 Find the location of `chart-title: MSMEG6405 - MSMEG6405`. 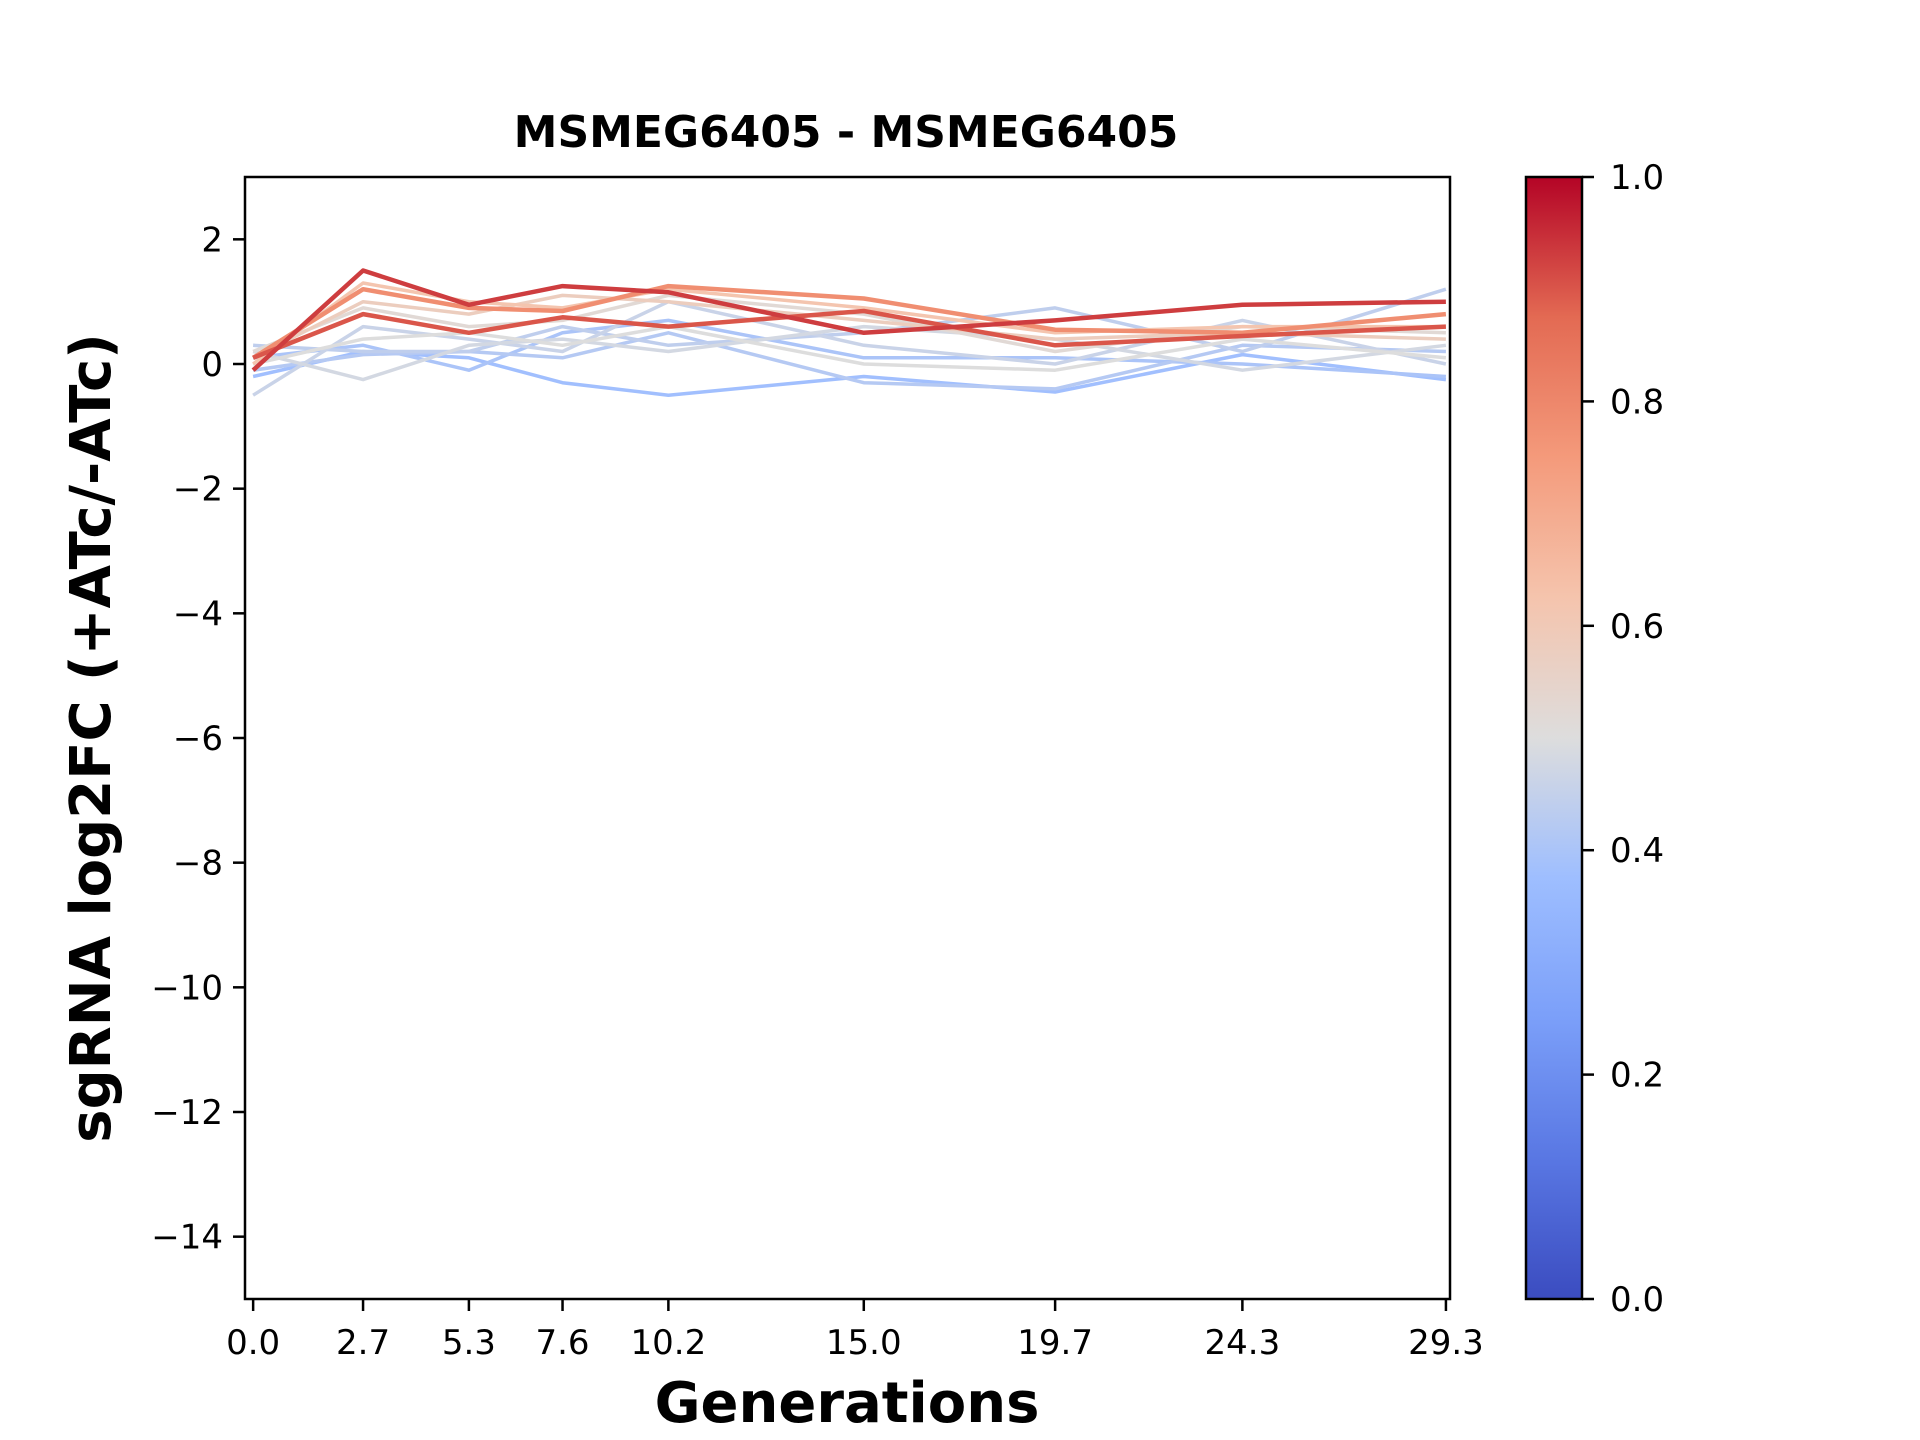

chart-title: MSMEG6405 - MSMEG6405 is located at coordinates (846, 132).